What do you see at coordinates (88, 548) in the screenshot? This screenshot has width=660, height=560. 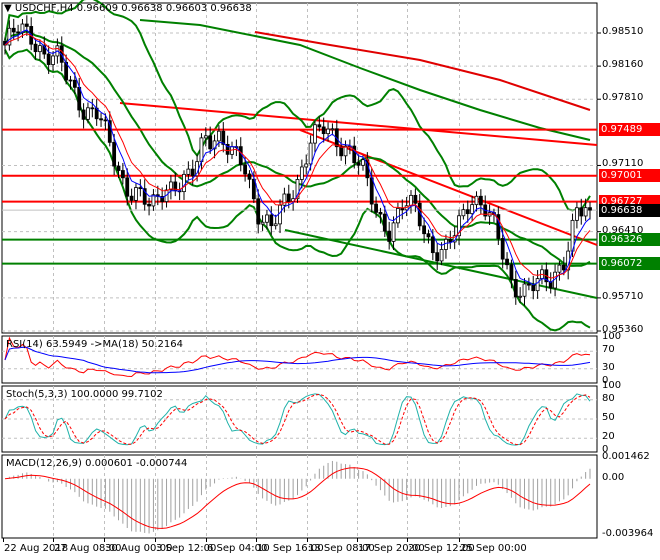 I see `time-label: 27 Aug 08:00` at bounding box center [88, 548].